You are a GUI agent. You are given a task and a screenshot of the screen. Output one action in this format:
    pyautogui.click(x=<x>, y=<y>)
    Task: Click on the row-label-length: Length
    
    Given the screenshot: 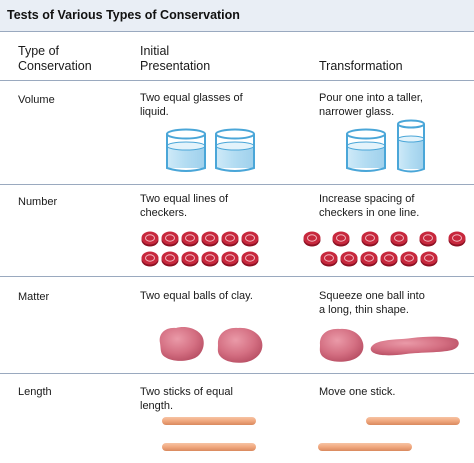 What is the action you would take?
    pyautogui.click(x=35, y=392)
    